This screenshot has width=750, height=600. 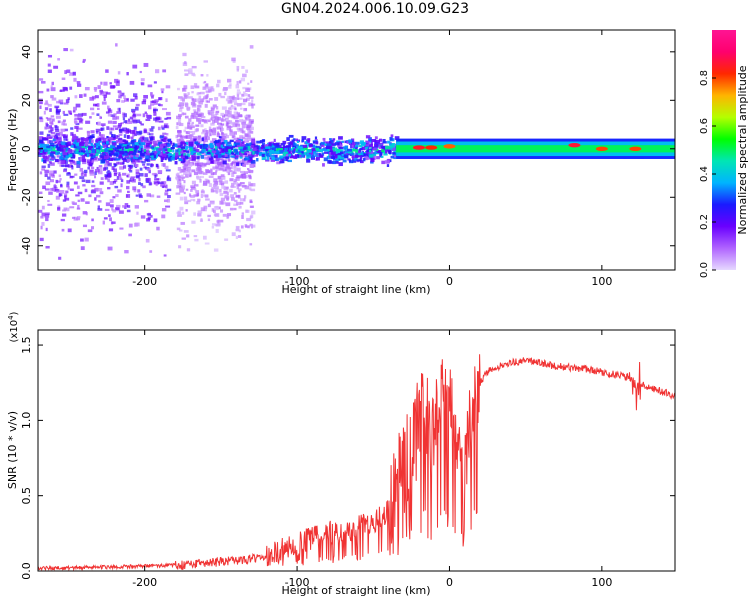 I want to click on y-tick-label: 0.5, so click(x=26, y=496).